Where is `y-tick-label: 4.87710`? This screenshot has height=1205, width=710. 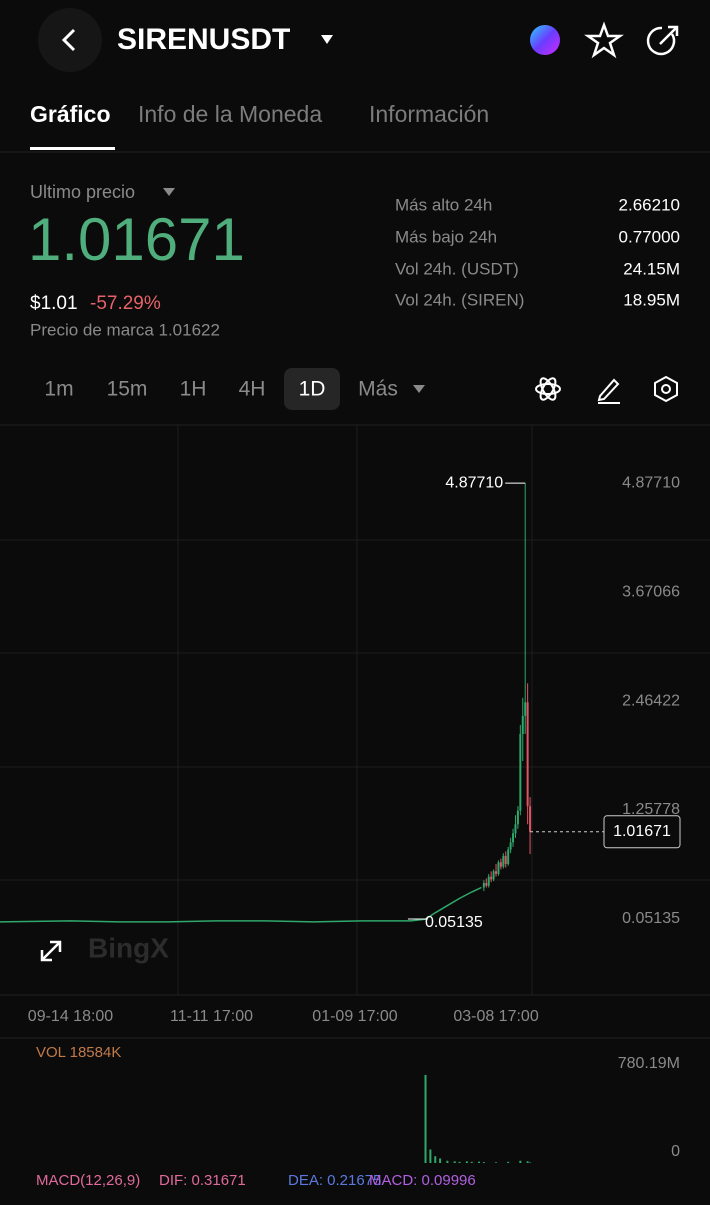 y-tick-label: 4.87710 is located at coordinates (651, 482).